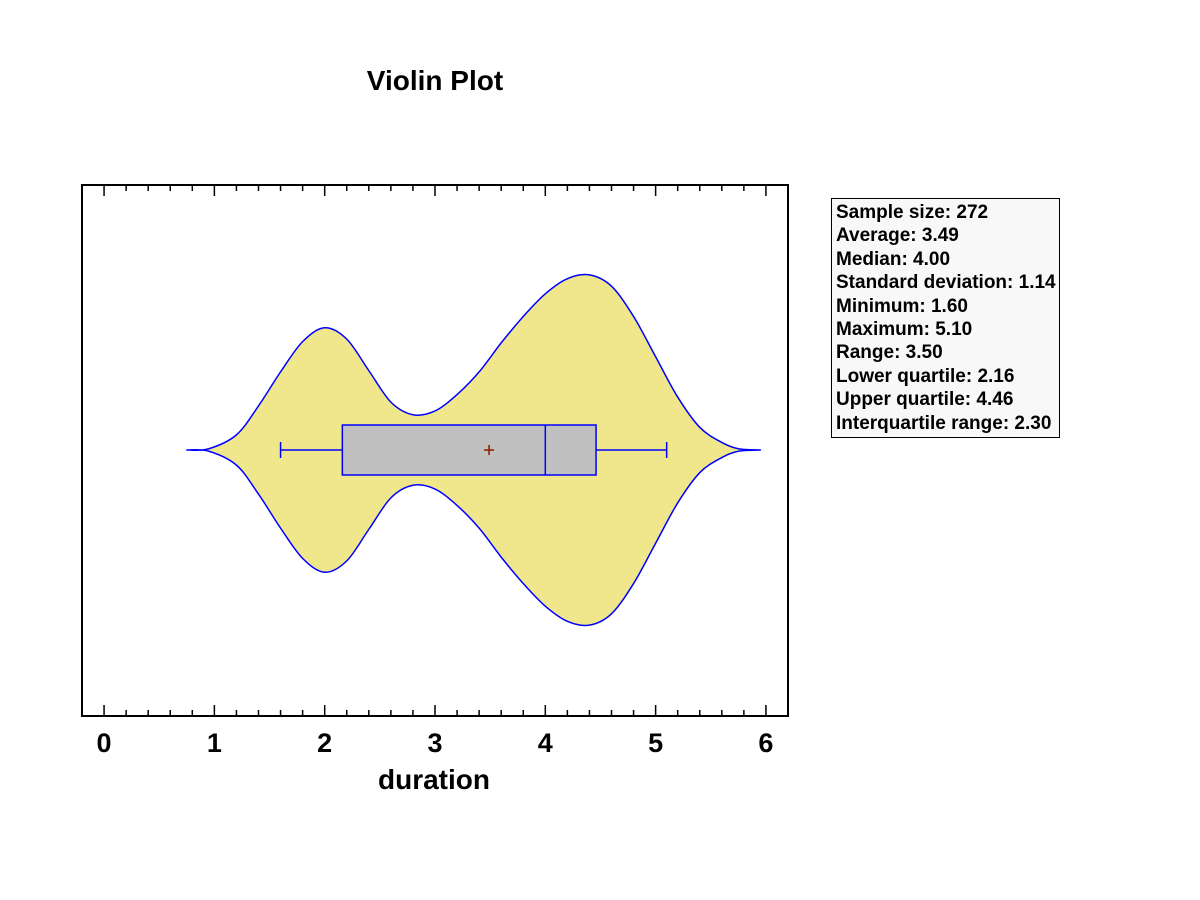 The image size is (1200, 900). I want to click on interquartile-box, so click(469, 450).